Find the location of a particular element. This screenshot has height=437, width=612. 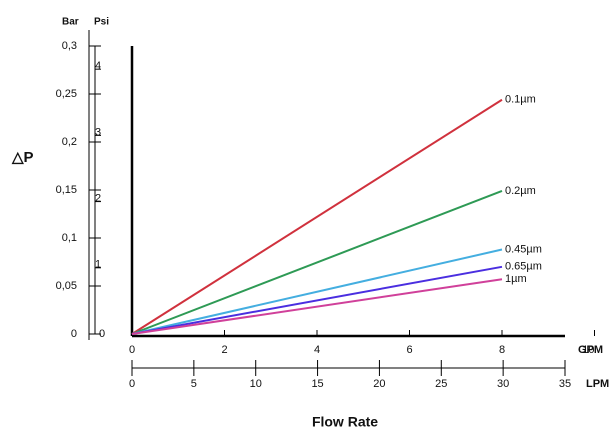

y-tick-label: 0,05 is located at coordinates (66, 286).